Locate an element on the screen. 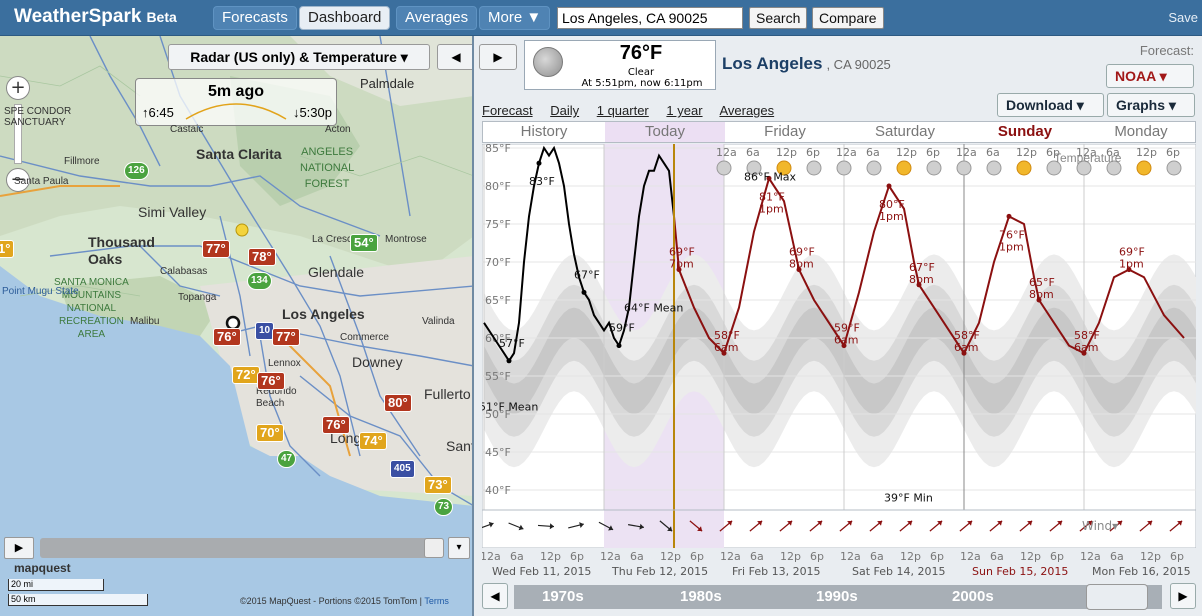 The height and width of the screenshot is (616, 1202). decade-label: 1970s is located at coordinates (563, 596).